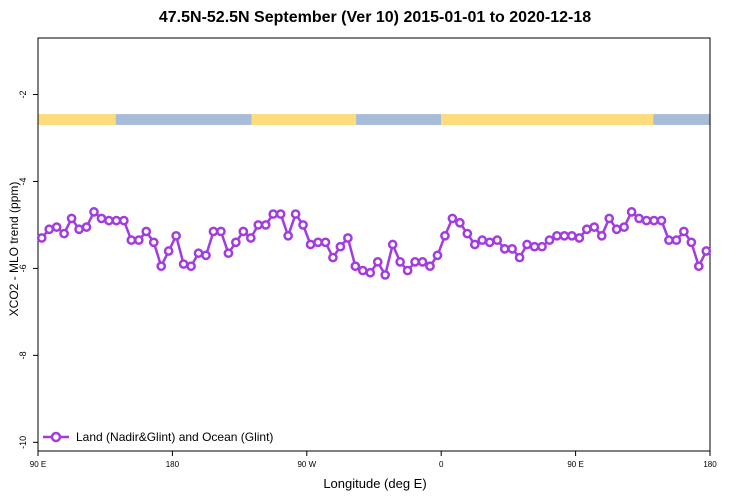 Image resolution: width=750 pixels, height=500 pixels. Describe the element at coordinates (23, 181) in the screenshot. I see `y-tick-label: -4` at that location.